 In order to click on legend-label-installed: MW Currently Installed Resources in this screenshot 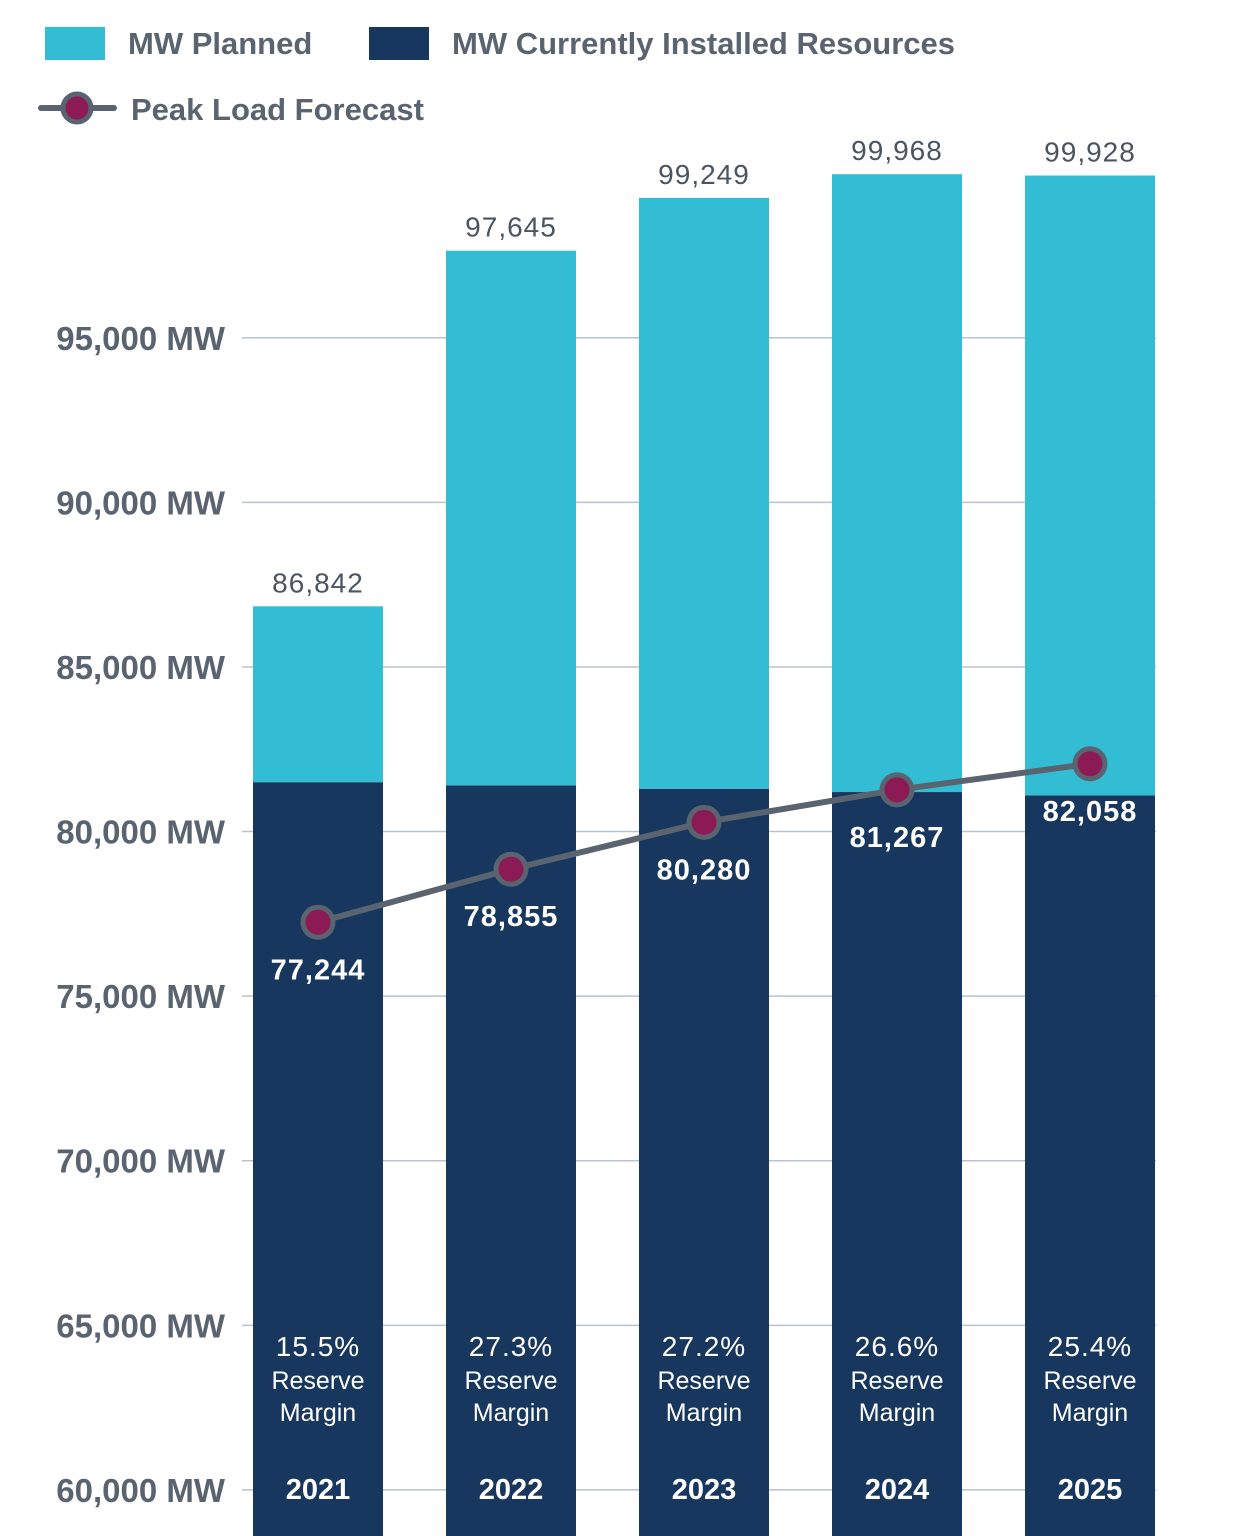, I will do `click(703, 43)`.